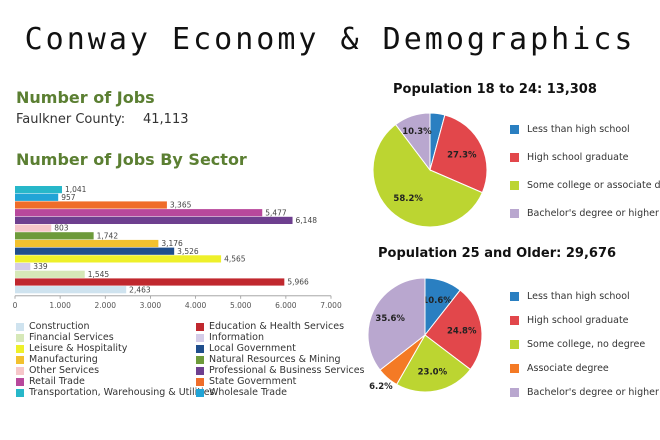 This screenshot has height=440, width=660. What do you see at coordinates (131, 159) in the screenshot?
I see `sector-heading: Number of Jobs By Sector` at bounding box center [131, 159].